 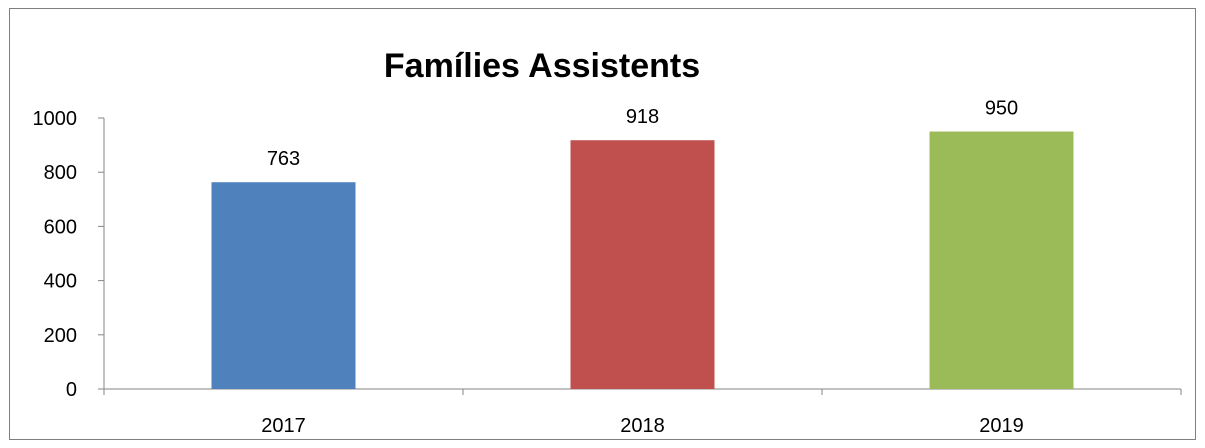 I want to click on data-labels: 763 918 950, so click(x=642, y=134).